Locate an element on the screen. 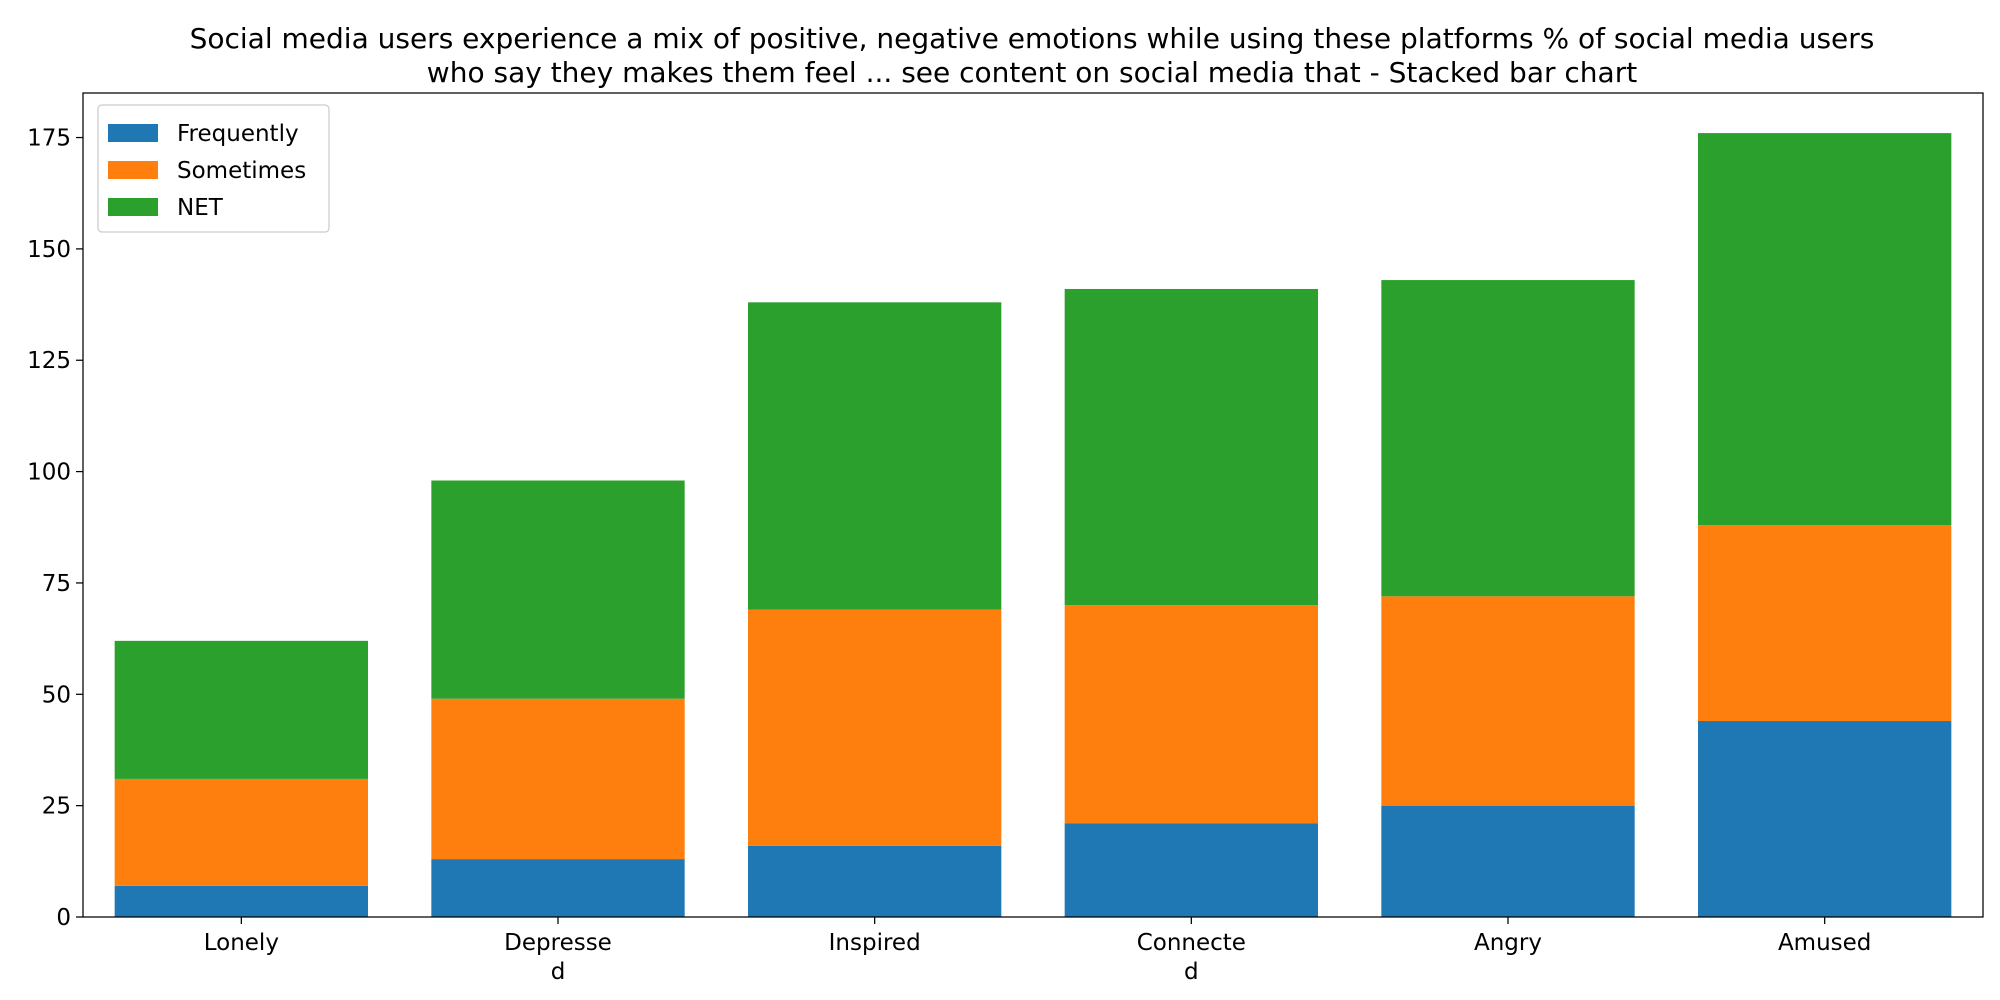 The image size is (2000, 1000). y-tick-label: 175 is located at coordinates (49, 139).